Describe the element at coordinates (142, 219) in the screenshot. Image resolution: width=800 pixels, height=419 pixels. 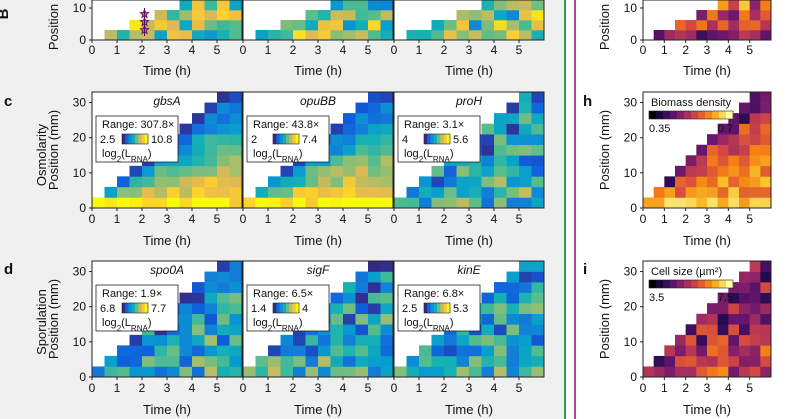
I see `plot-c-gbsA-xtick-label: 2` at that location.